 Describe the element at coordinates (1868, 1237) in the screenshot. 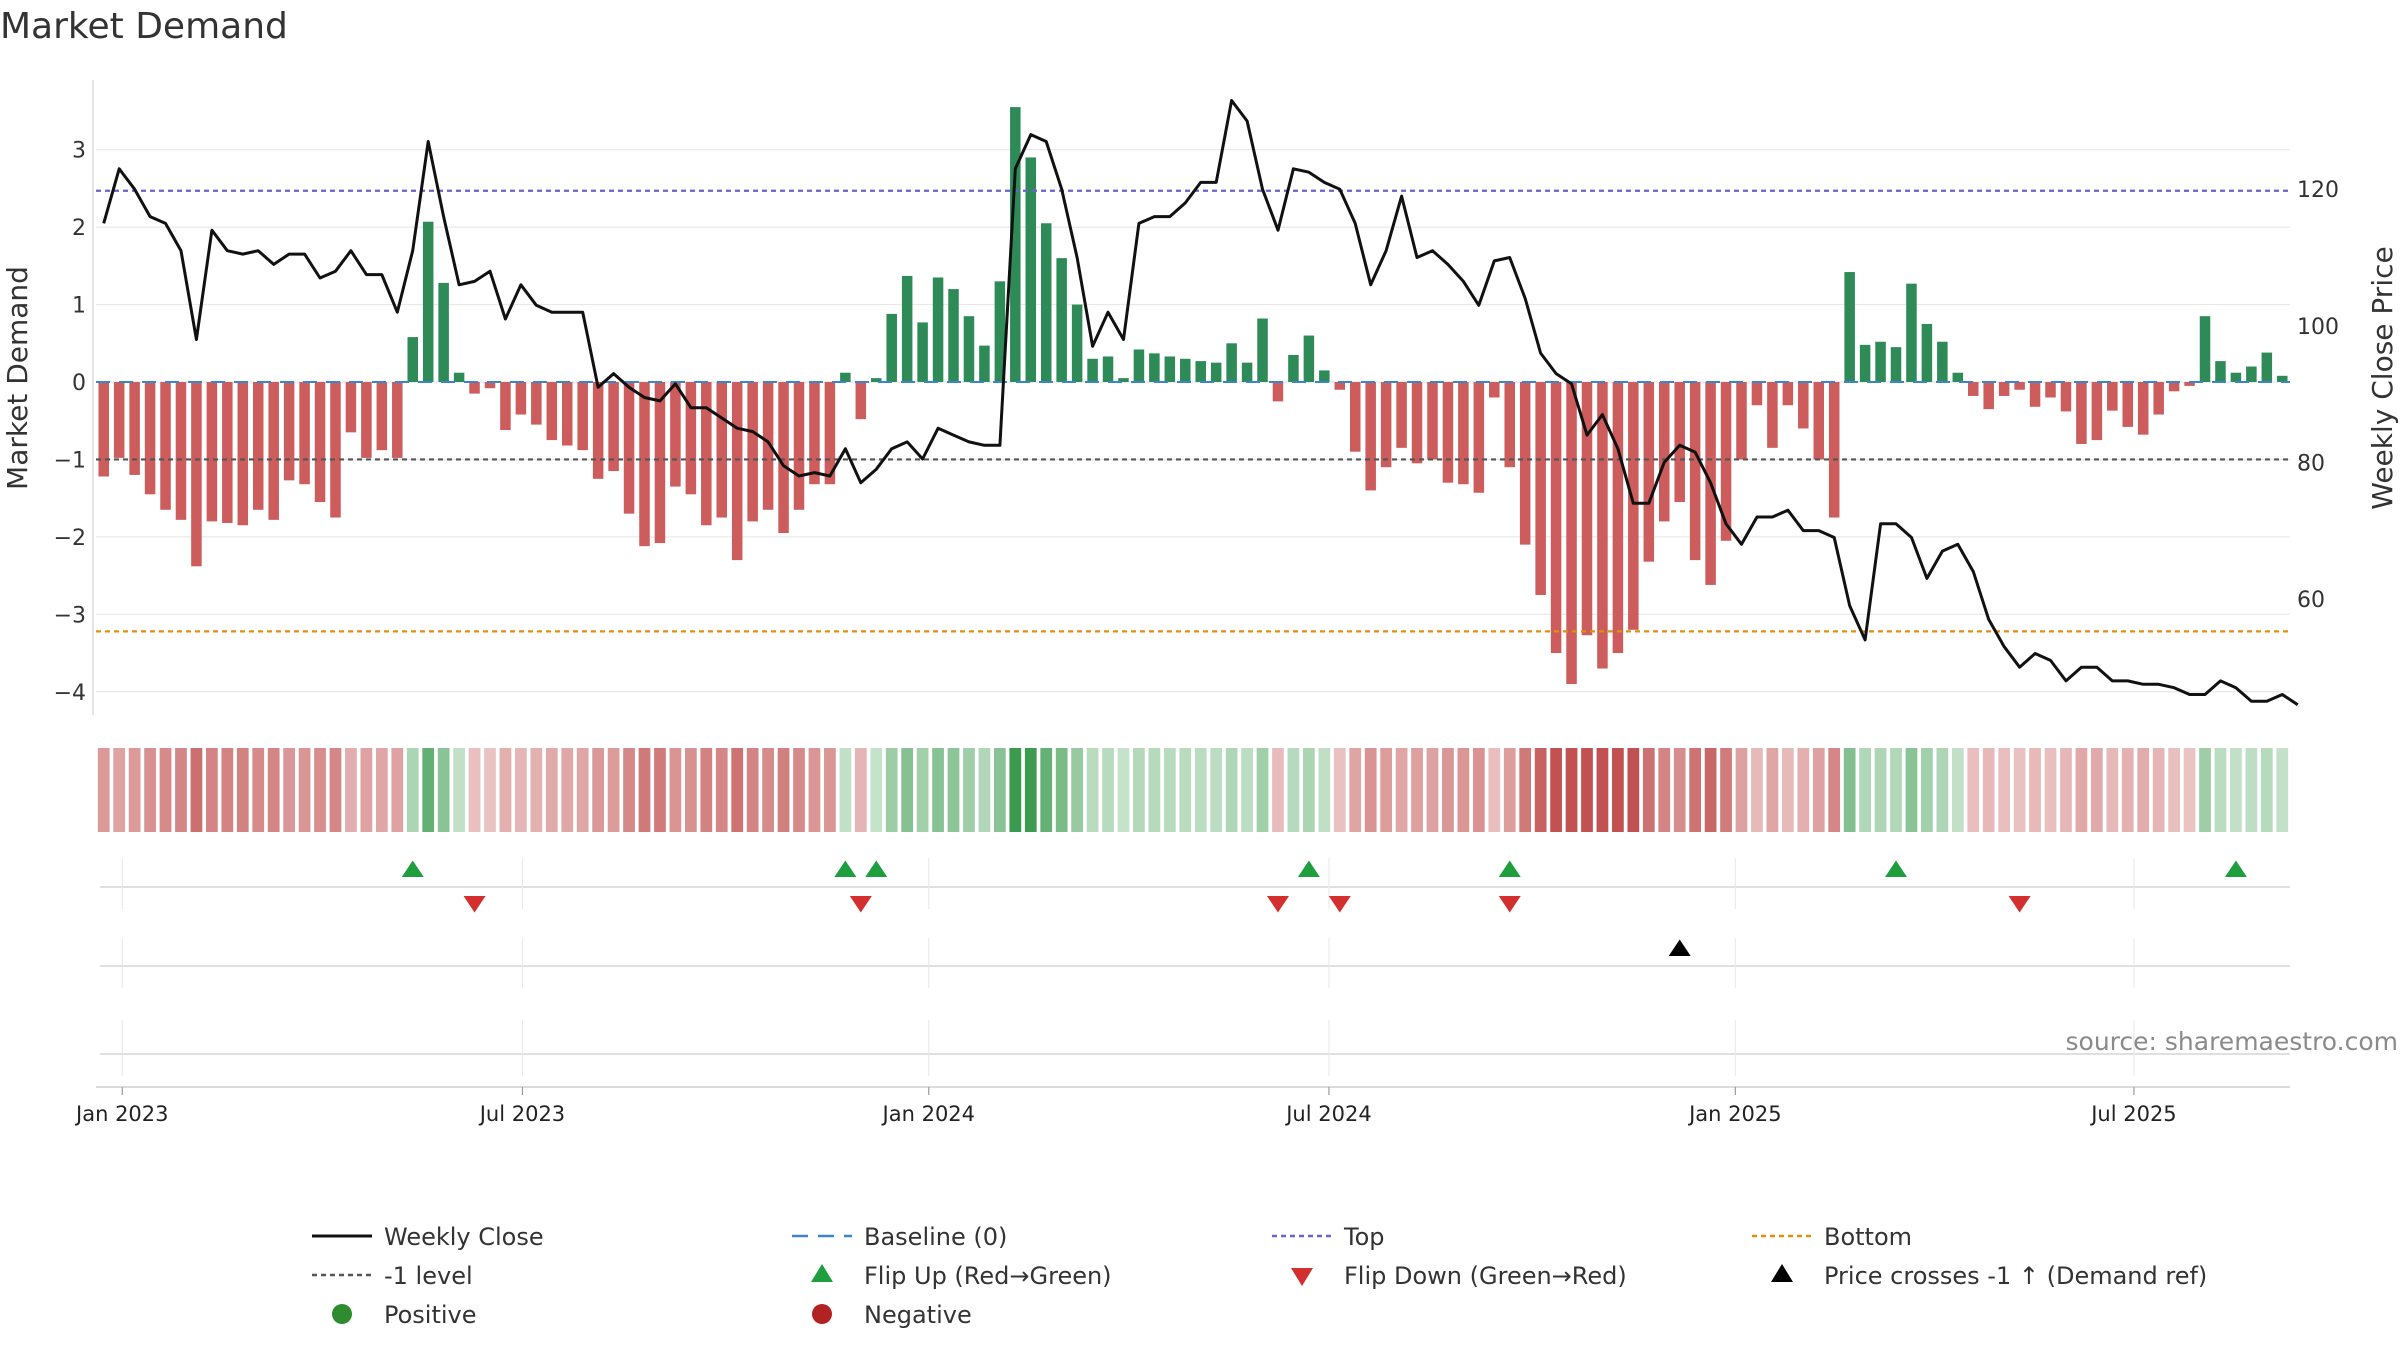

I see `legend-label: Bottom` at that location.